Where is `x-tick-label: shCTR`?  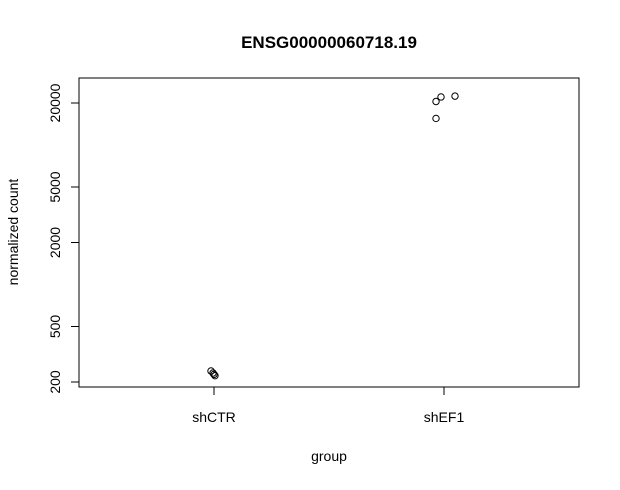
x-tick-label: shCTR is located at coordinates (214, 417).